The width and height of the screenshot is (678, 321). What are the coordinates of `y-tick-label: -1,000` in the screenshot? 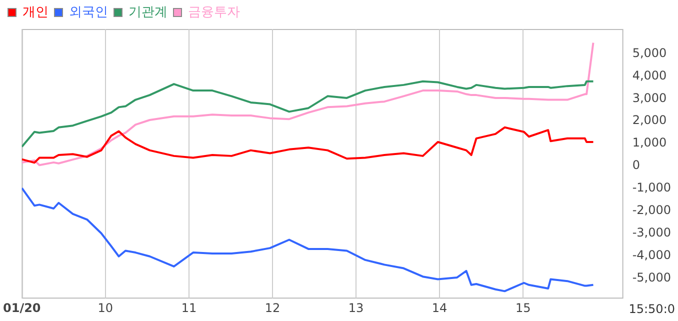 It's located at (652, 187).